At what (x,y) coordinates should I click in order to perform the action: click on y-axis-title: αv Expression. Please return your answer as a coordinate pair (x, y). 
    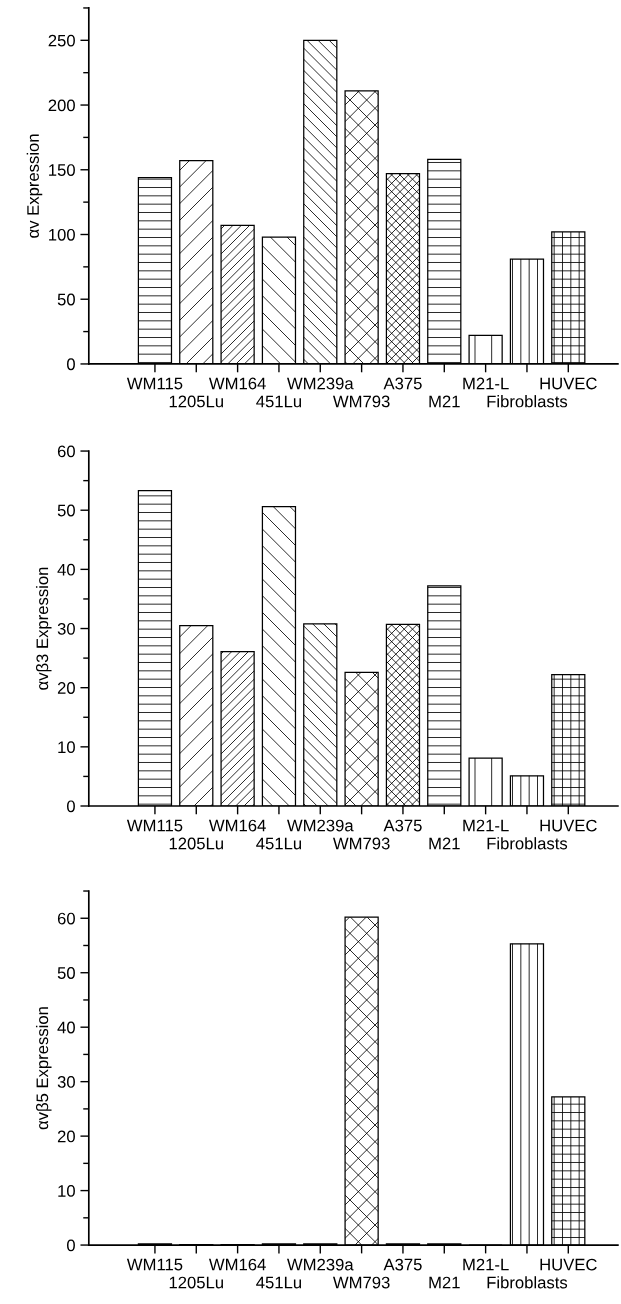
    Looking at the image, I should click on (34, 186).